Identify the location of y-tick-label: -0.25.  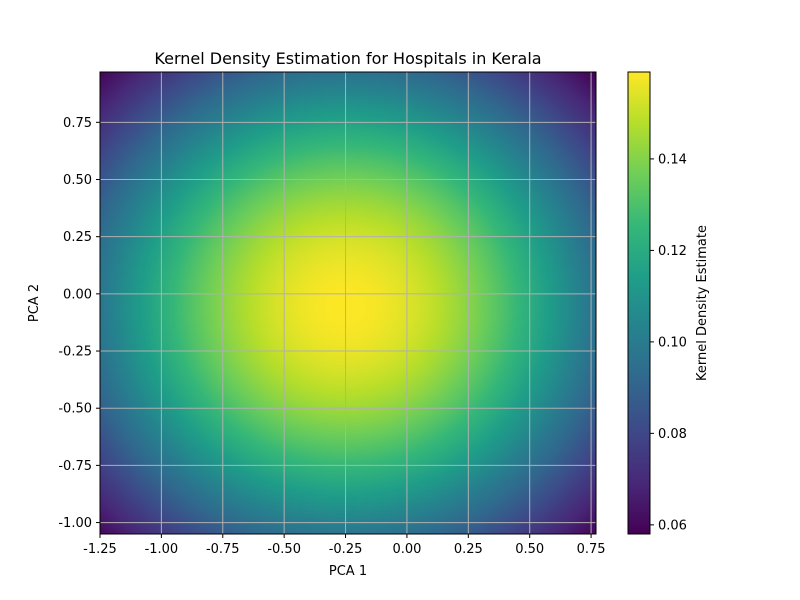
(75, 352).